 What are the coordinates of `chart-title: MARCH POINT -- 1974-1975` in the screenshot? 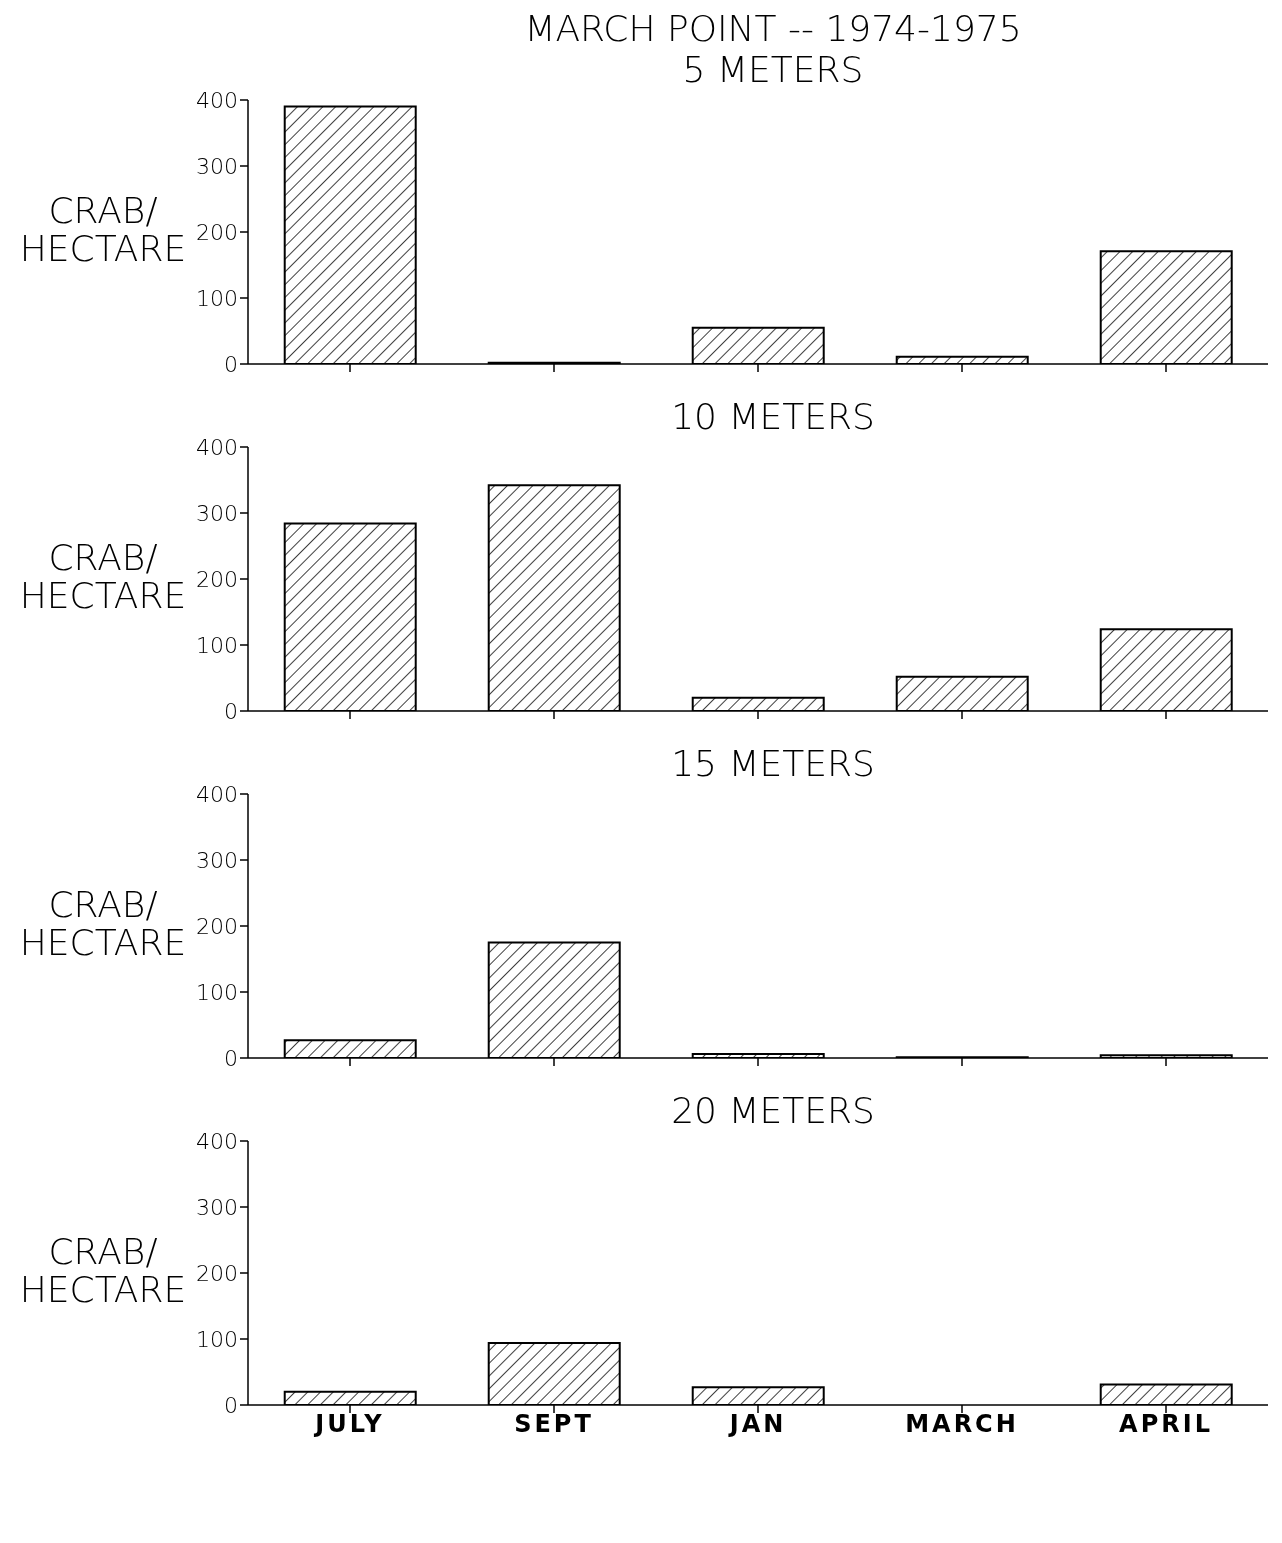 It's located at (773, 28).